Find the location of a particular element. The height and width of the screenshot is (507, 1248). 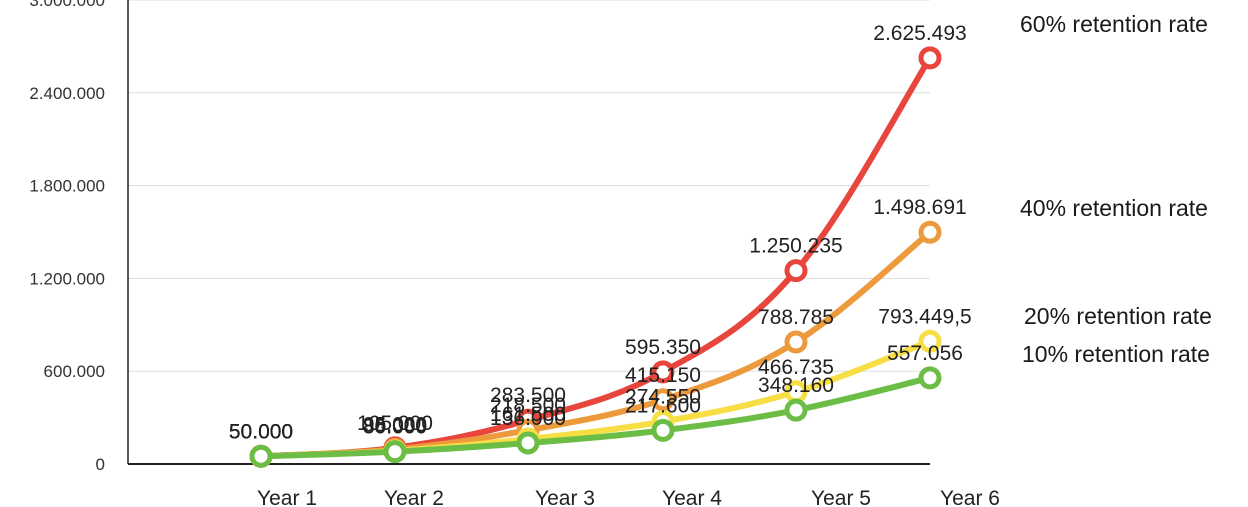

data-label: 466.735 is located at coordinates (796, 367).